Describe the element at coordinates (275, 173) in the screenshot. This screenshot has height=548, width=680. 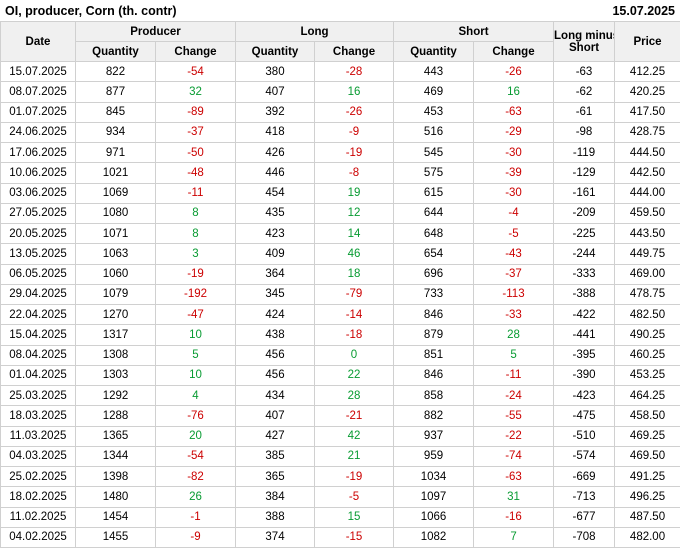
I see `long-quantity-cell: 446` at that location.